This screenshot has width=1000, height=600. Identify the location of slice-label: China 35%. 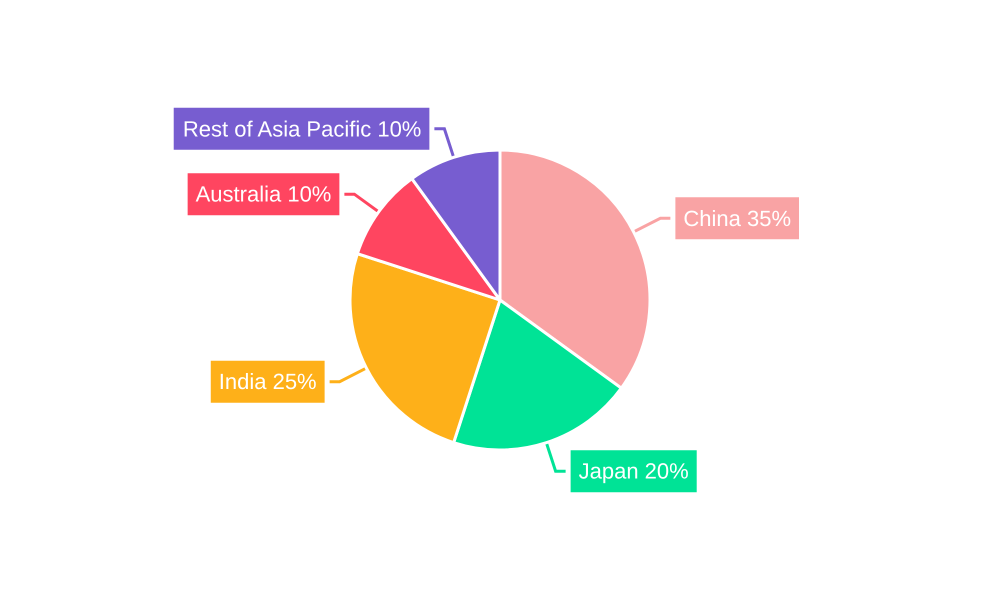
(737, 218).